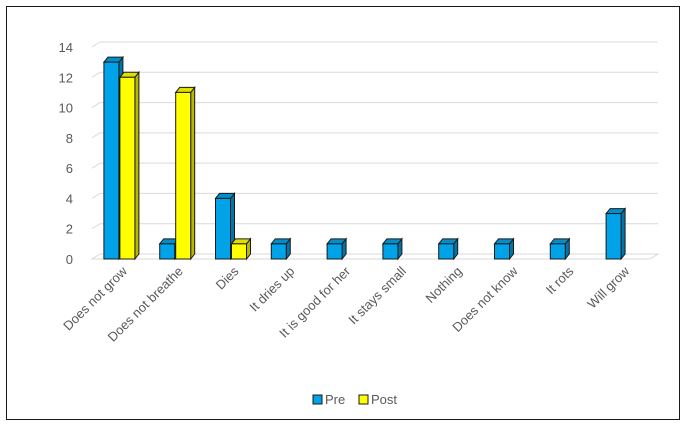 This screenshot has width=685, height=426. Describe the element at coordinates (384, 399) in the screenshot. I see `legend-label-post: Post` at that location.